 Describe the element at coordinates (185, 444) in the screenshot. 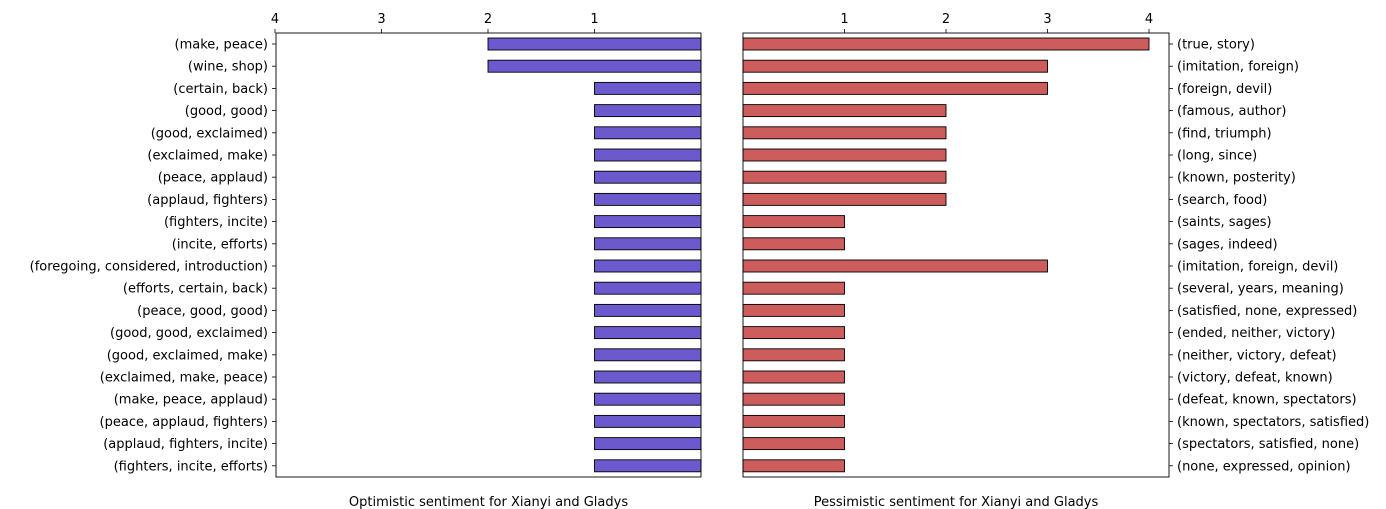

I see `optimistic-category-label: (applaud, fighters, incite)` at that location.